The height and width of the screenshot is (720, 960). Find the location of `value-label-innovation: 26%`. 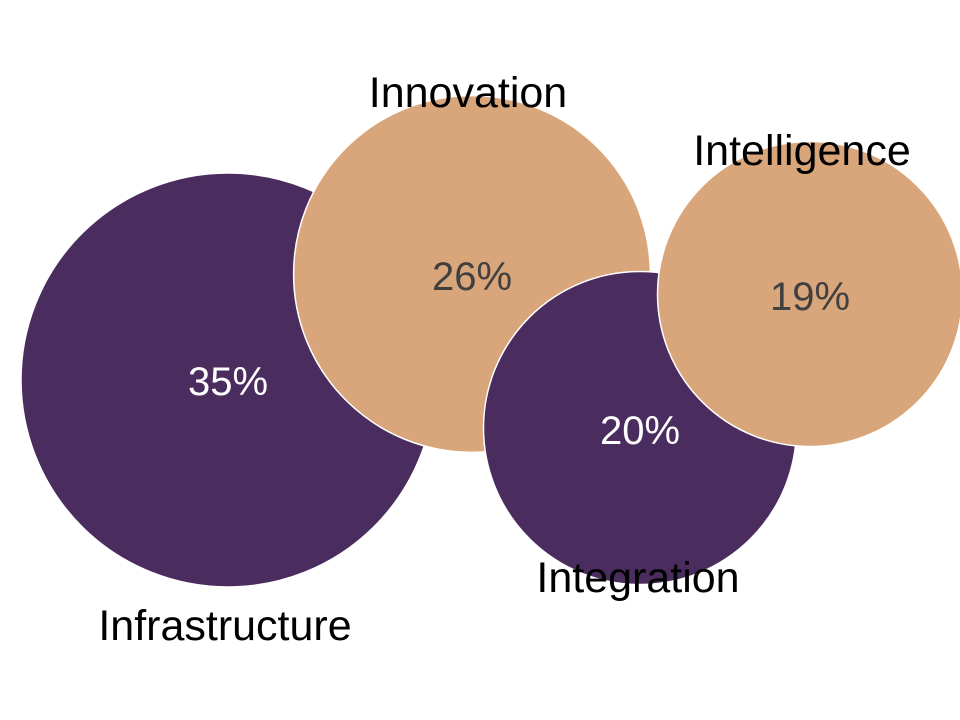

value-label-innovation: 26% is located at coordinates (472, 277).